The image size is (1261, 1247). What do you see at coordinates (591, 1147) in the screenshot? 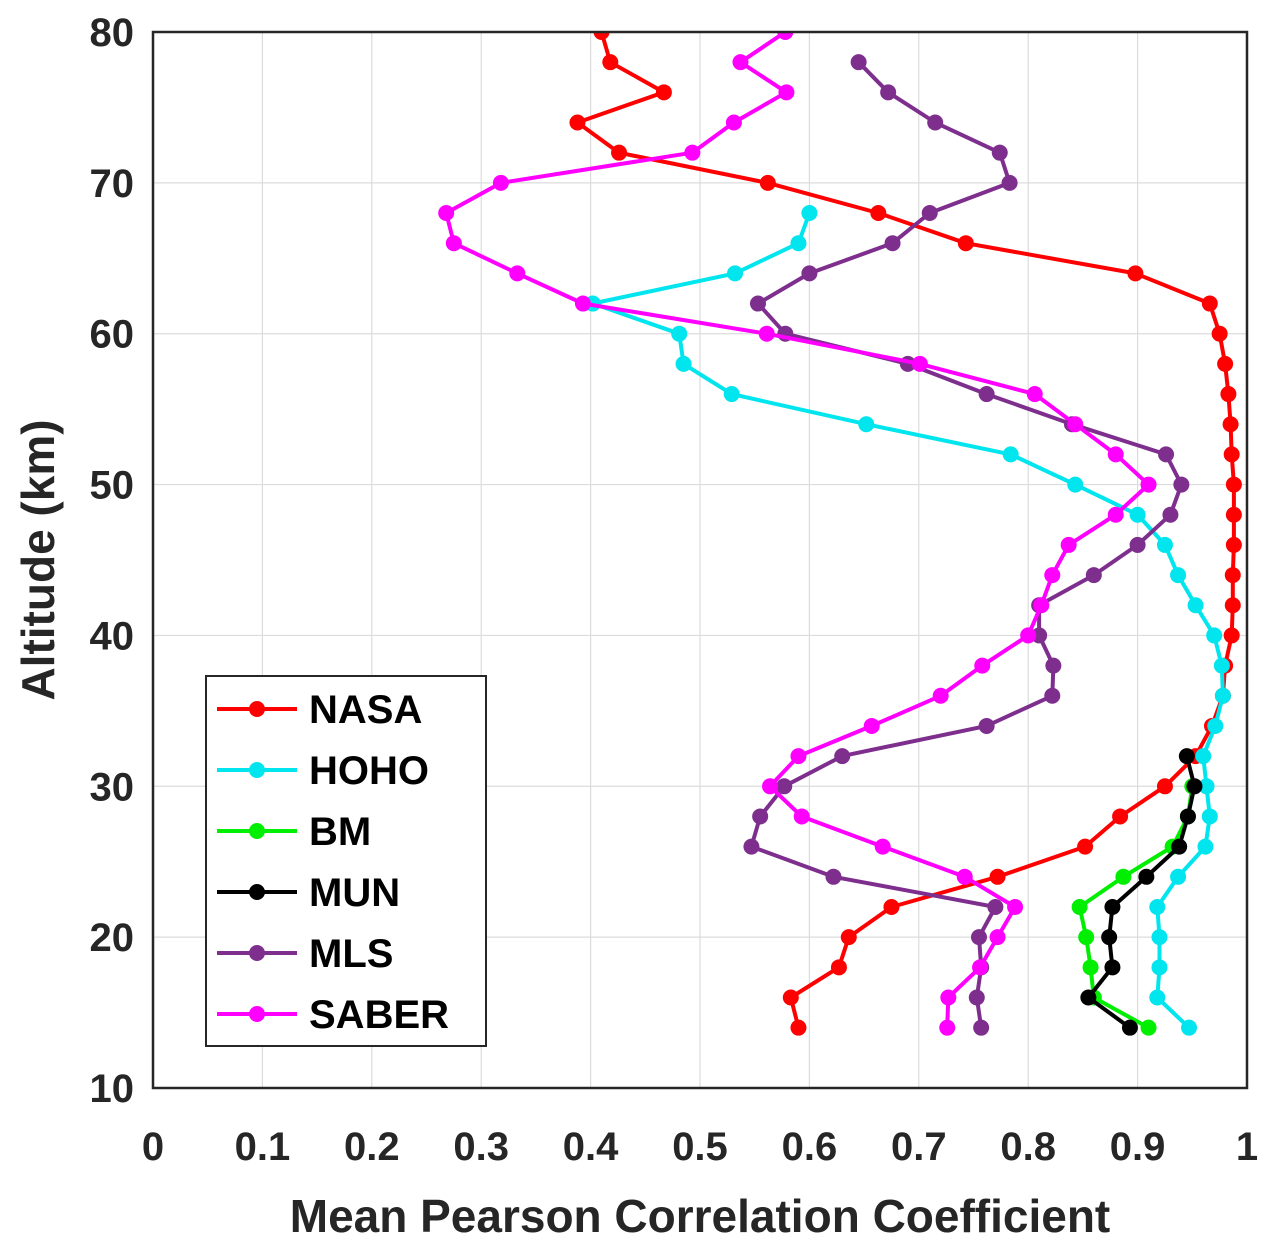
I see `x-tick-label: 0.4` at bounding box center [591, 1147].